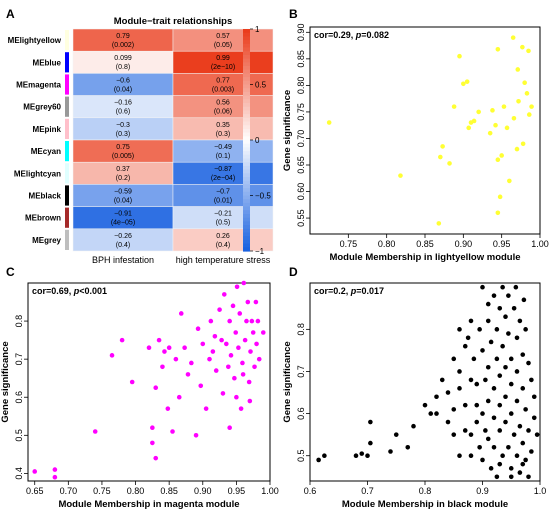  Describe the element at coordinates (237, 491) in the screenshot. I see `x-tick-label: 0.95` at that location.